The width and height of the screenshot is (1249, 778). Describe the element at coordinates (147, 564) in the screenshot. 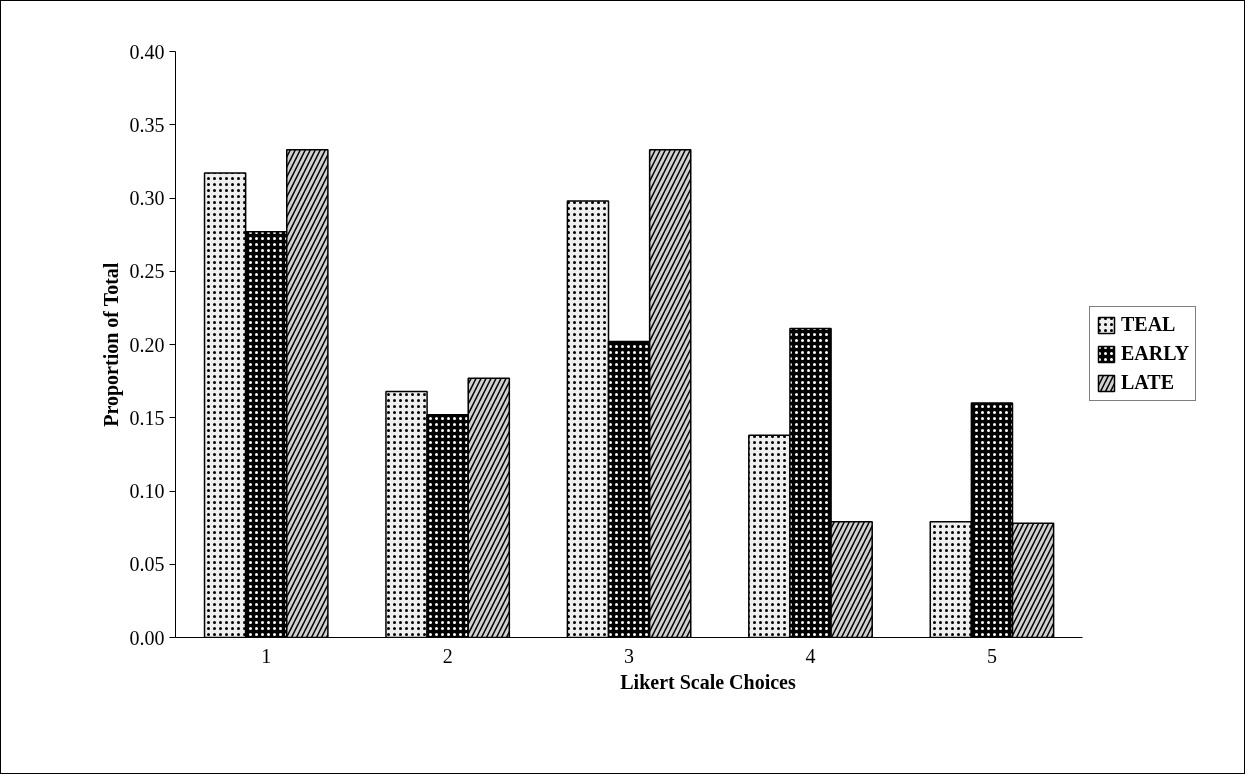

I see `y-tick-label: 0.05` at that location.